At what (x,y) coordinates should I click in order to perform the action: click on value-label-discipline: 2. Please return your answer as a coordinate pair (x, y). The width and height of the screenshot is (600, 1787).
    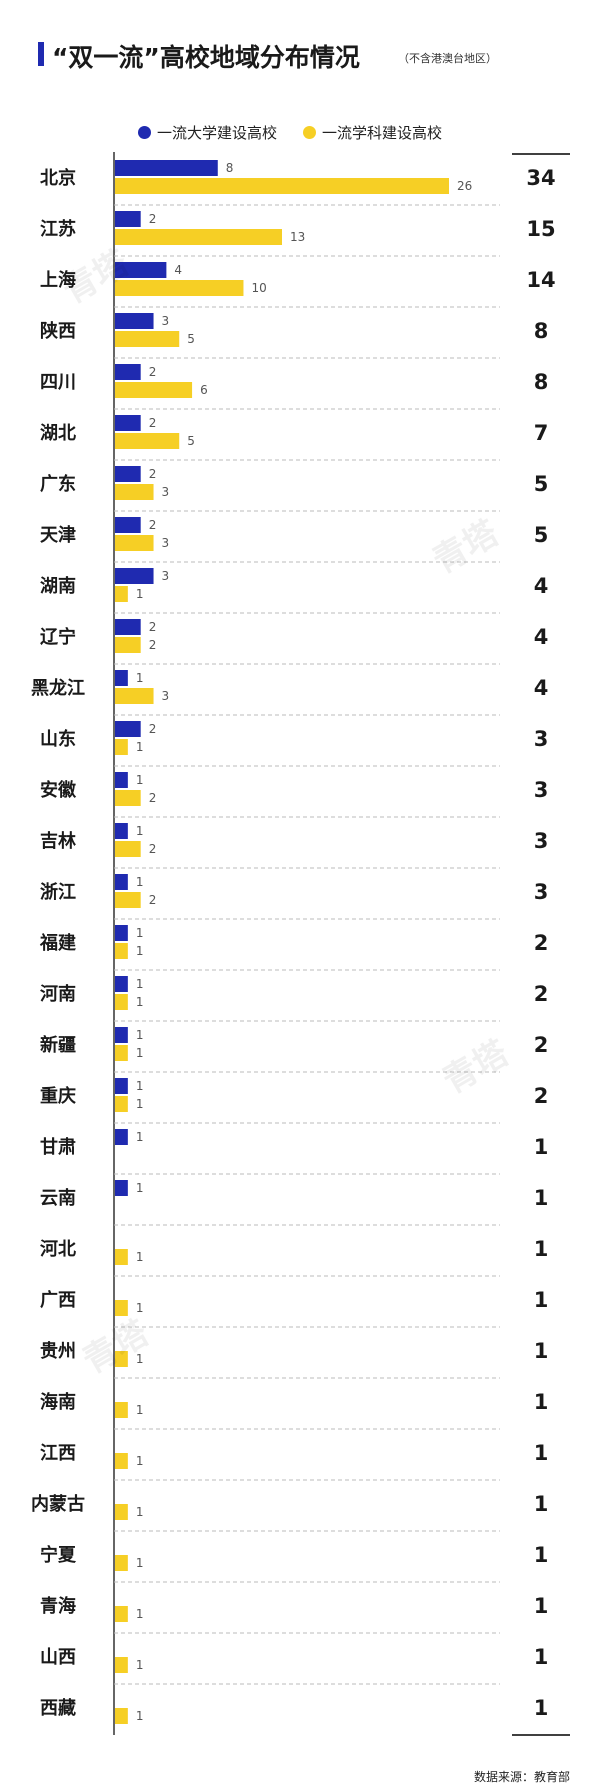
    Looking at the image, I should click on (153, 900).